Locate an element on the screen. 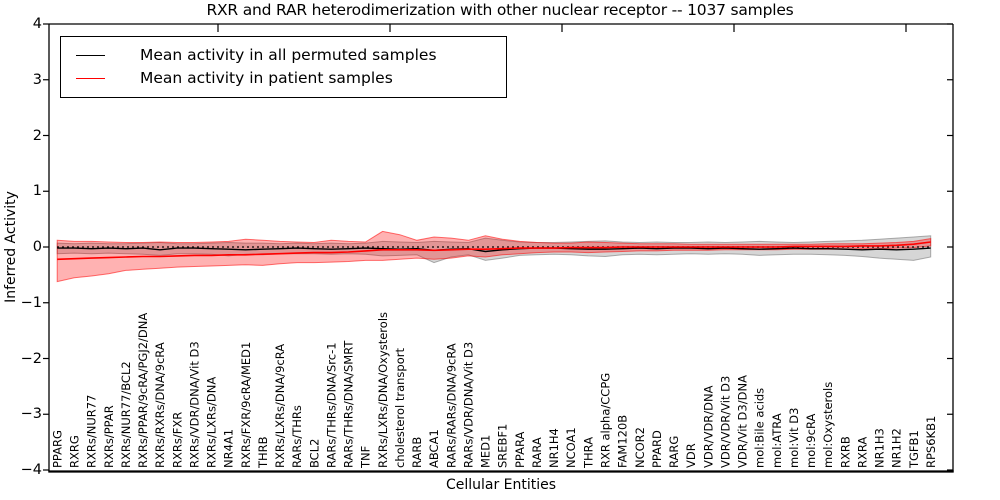 The image size is (1000, 500). patient-mean-line is located at coordinates (494, 251).